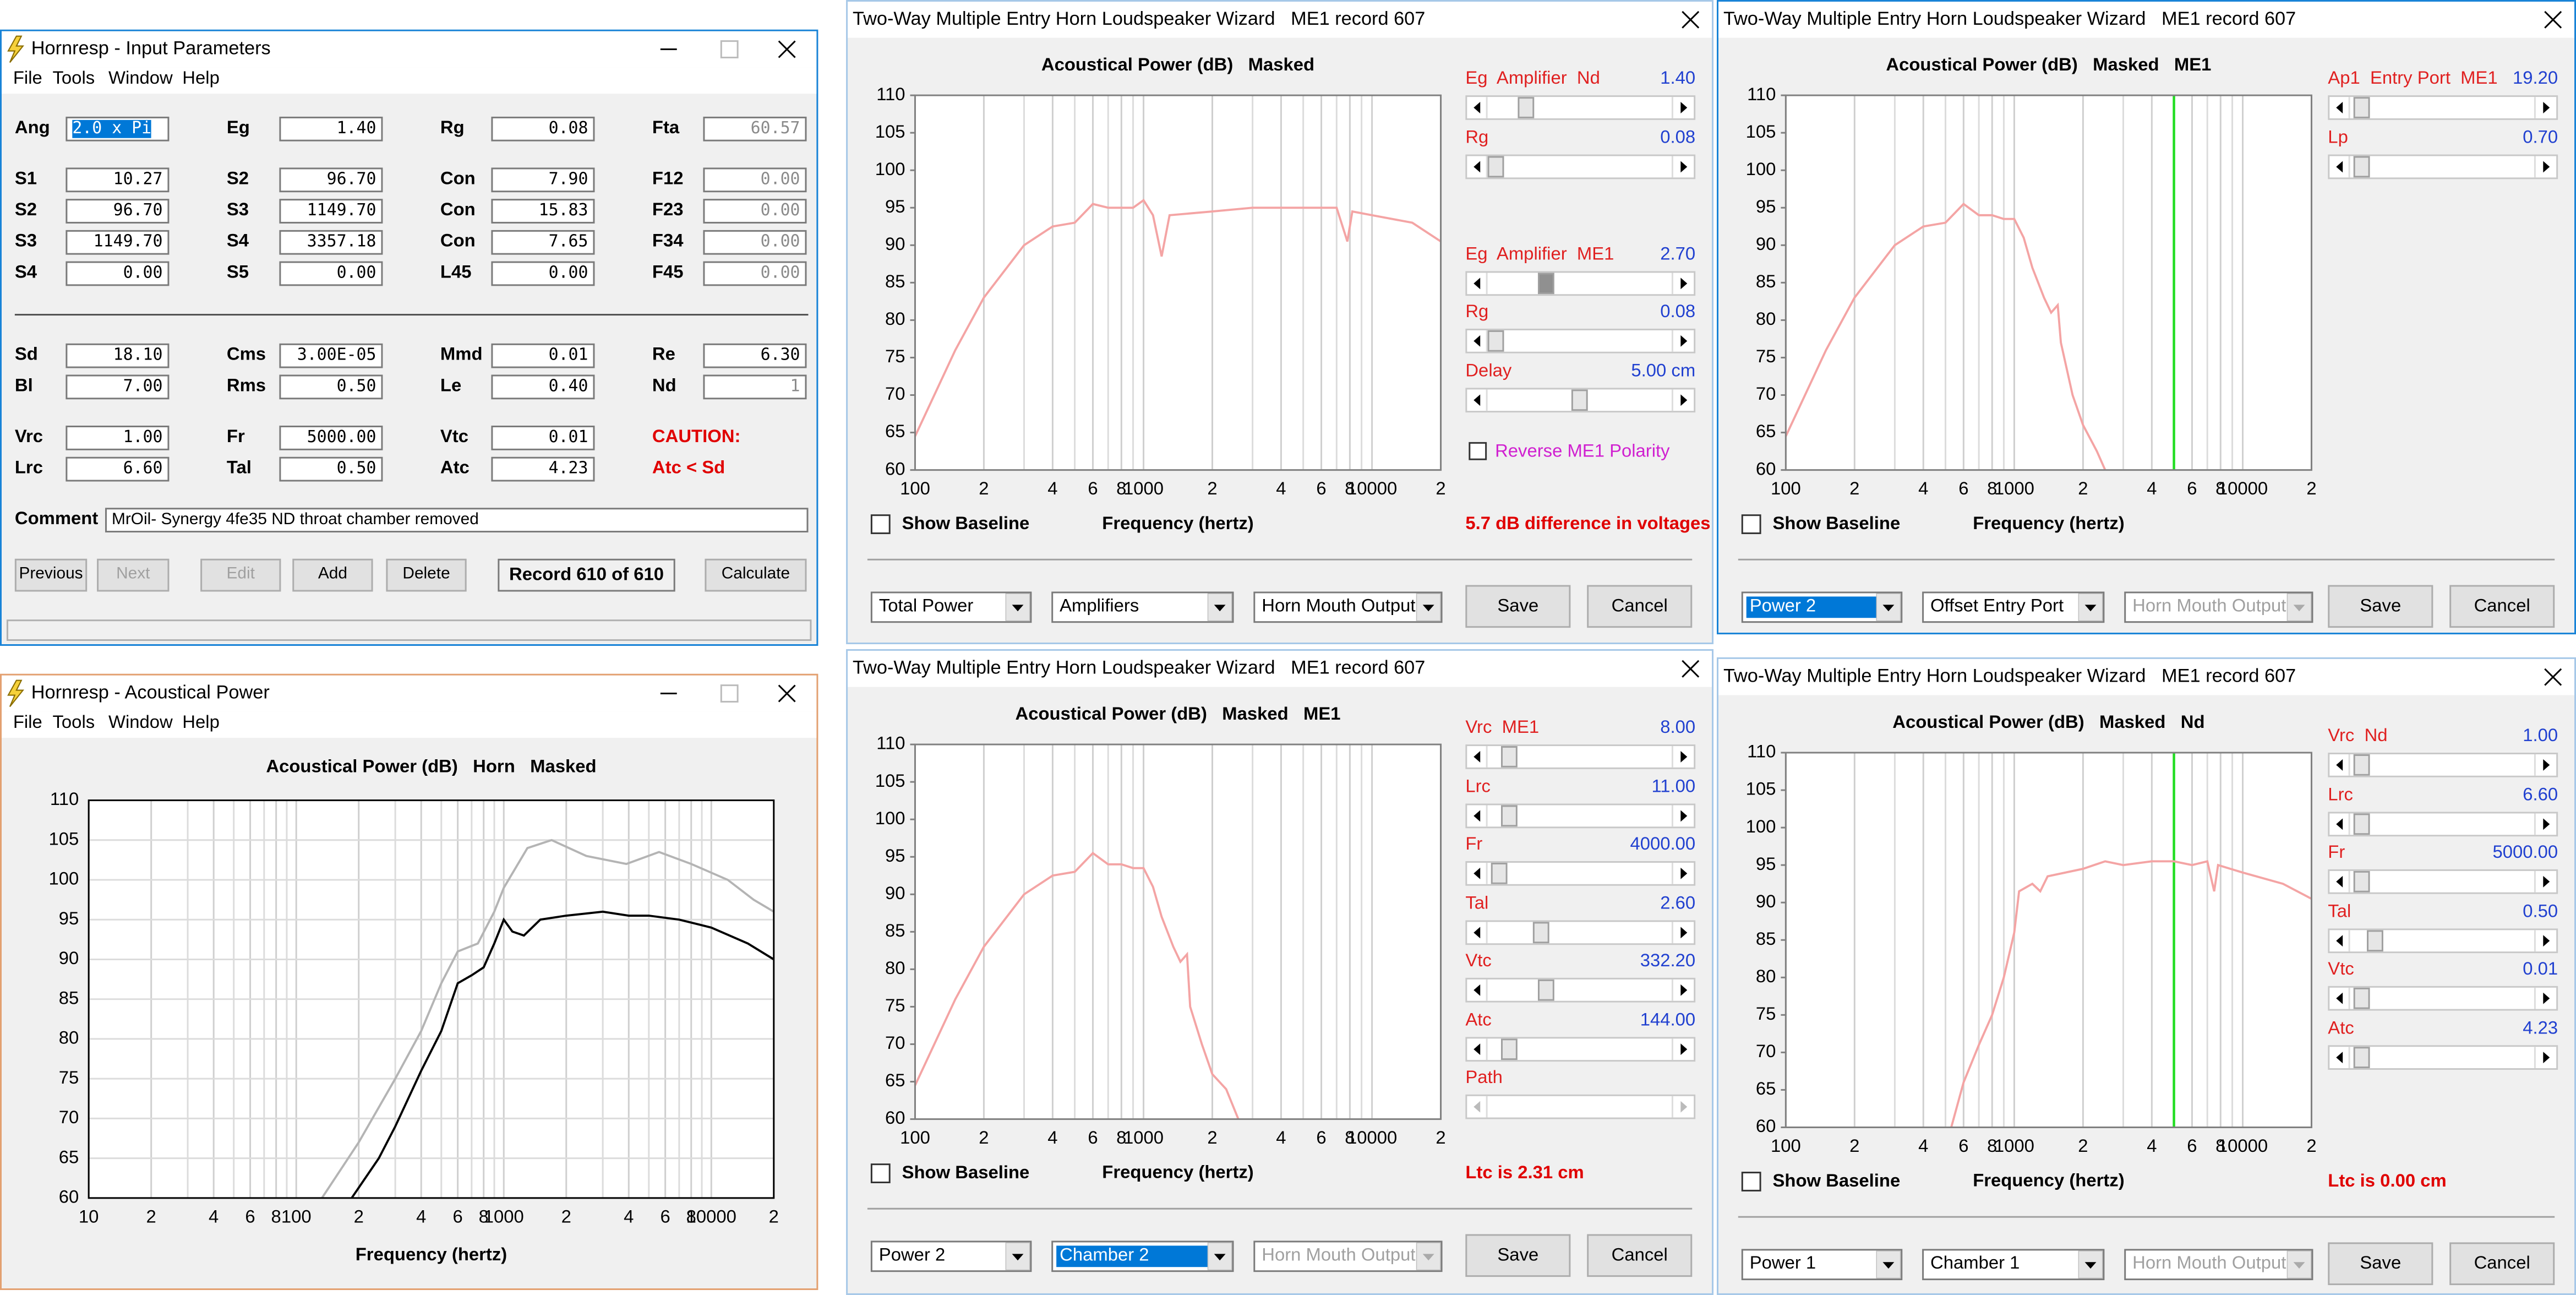  Describe the element at coordinates (427, 575) in the screenshot. I see `button: Delete` at that location.